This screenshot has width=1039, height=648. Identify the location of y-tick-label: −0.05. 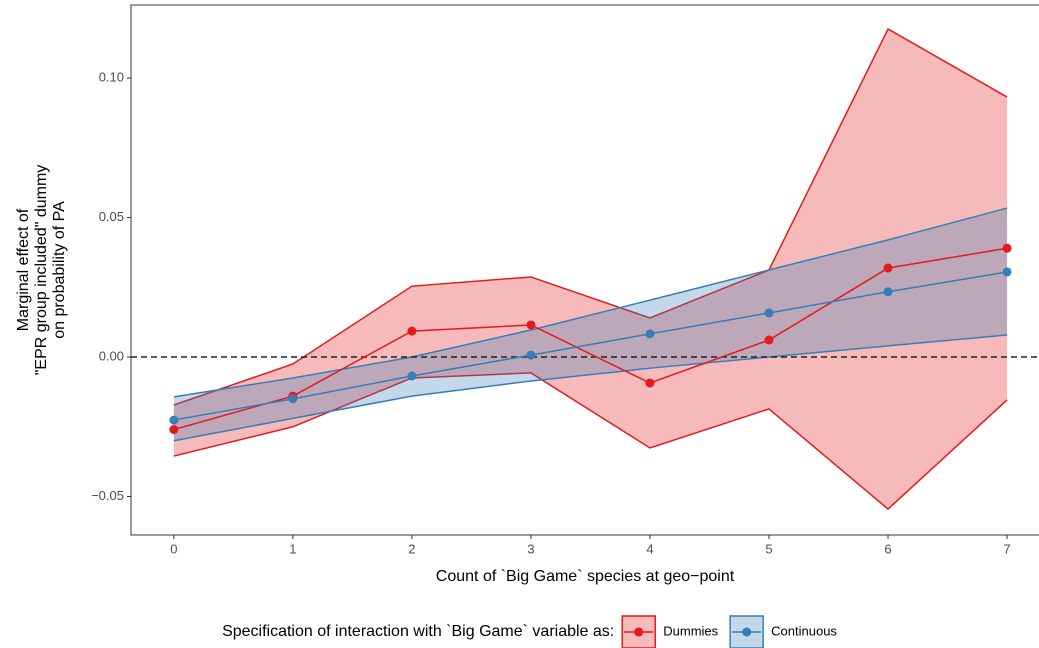
(107, 495).